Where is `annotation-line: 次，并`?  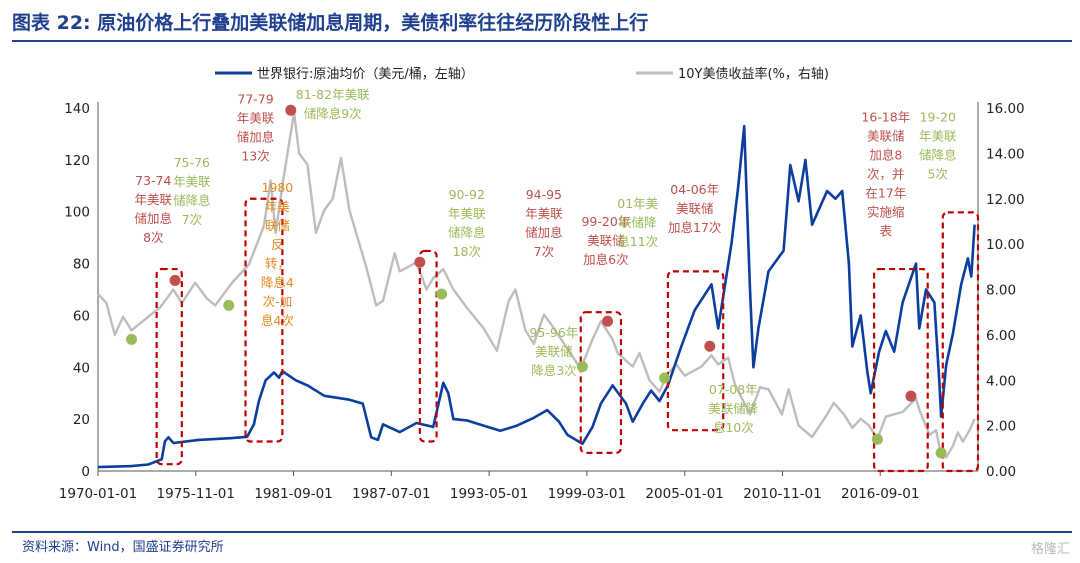
annotation-line: 次，并 is located at coordinates (886, 174).